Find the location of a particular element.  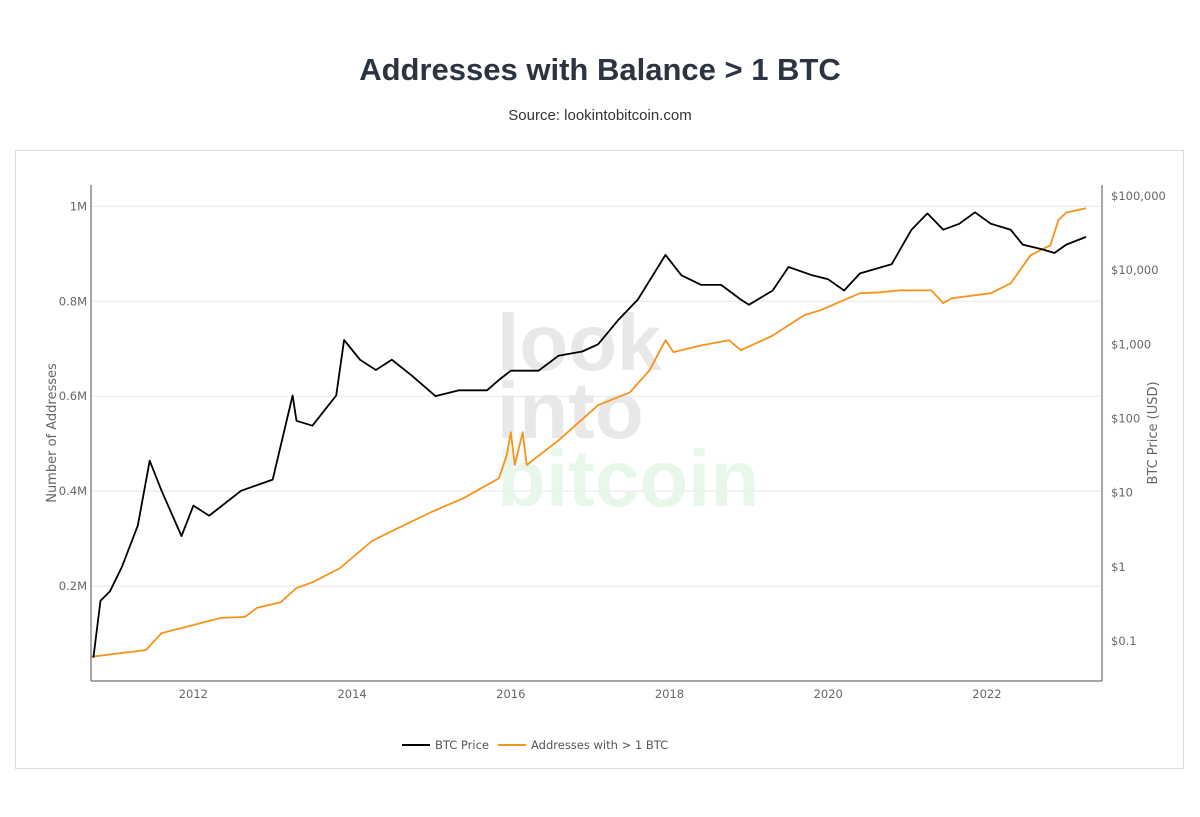

right-tick-label: $1 is located at coordinates (1118, 567).